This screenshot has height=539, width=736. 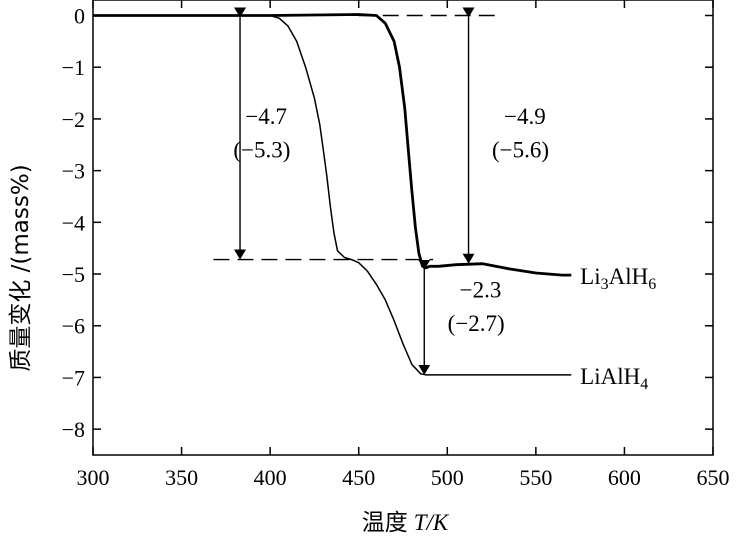 What do you see at coordinates (520, 150) in the screenshot?
I see `annotation-paren-1: (−5.6)` at bounding box center [520, 150].